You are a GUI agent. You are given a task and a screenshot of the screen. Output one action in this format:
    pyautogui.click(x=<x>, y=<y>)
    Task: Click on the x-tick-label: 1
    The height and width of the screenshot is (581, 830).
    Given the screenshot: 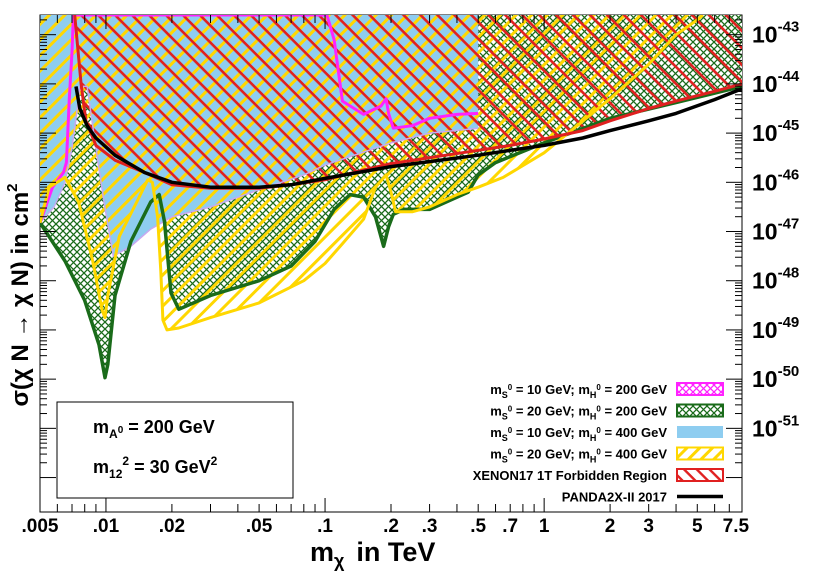 What is the action you would take?
    pyautogui.click(x=544, y=526)
    